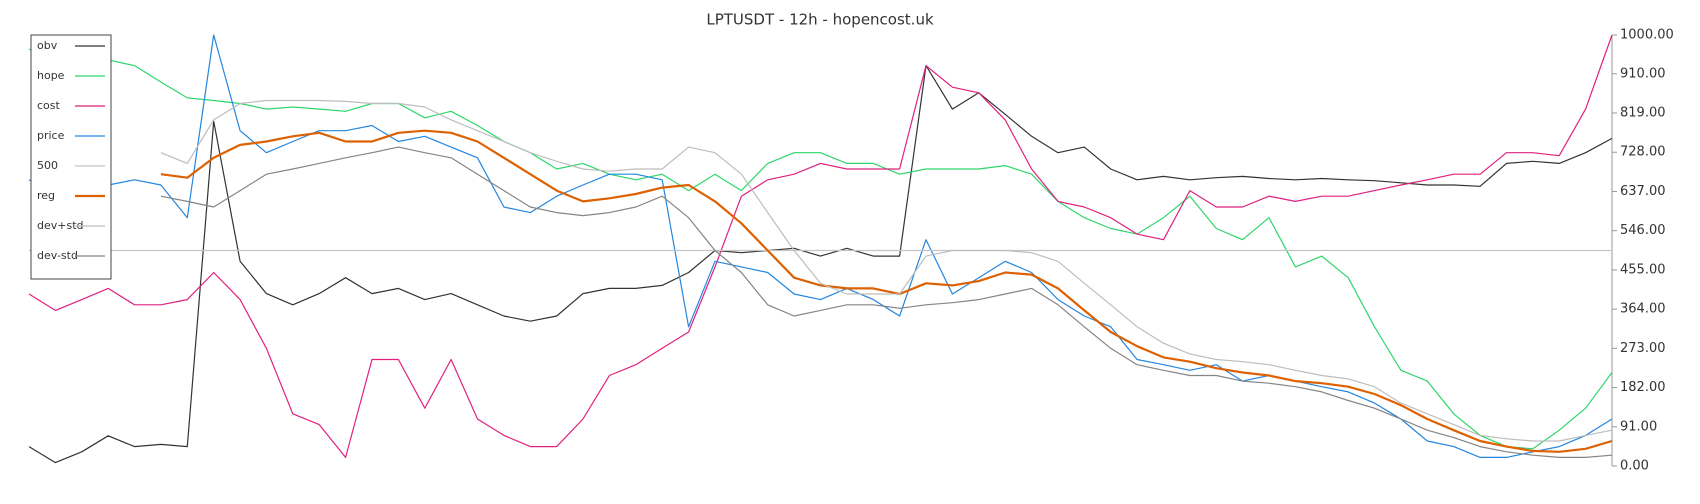 Image resolution: width=1700 pixels, height=504 pixels. Describe the element at coordinates (57, 255) in the screenshot. I see `legend-label: dev-std` at that location.